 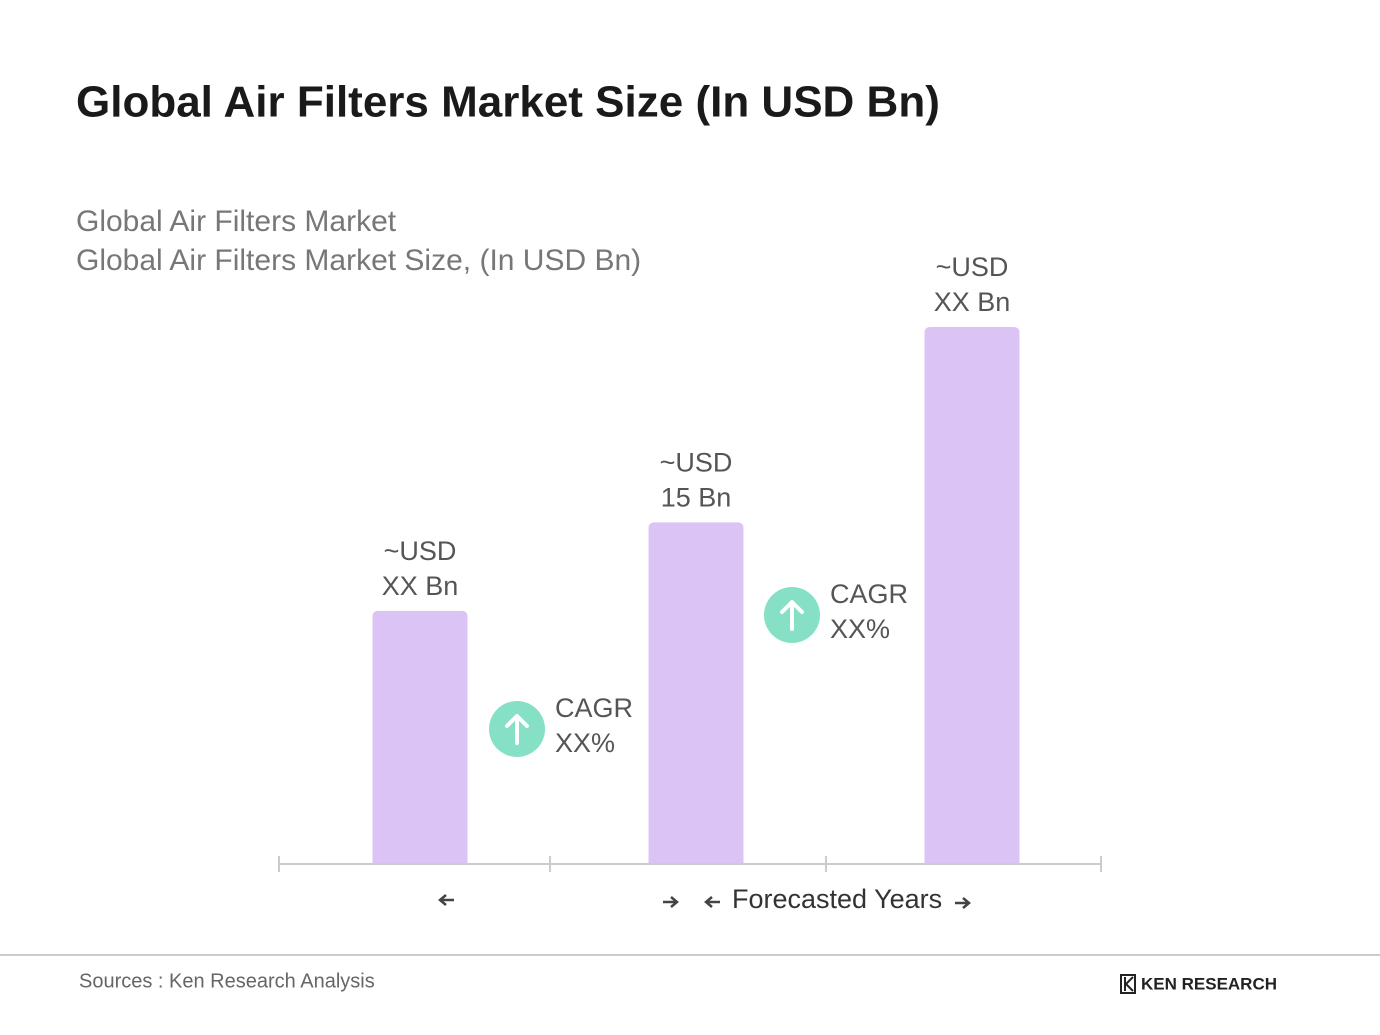 What do you see at coordinates (227, 981) in the screenshot?
I see `source: Sources : Ken Research Analysis` at bounding box center [227, 981].